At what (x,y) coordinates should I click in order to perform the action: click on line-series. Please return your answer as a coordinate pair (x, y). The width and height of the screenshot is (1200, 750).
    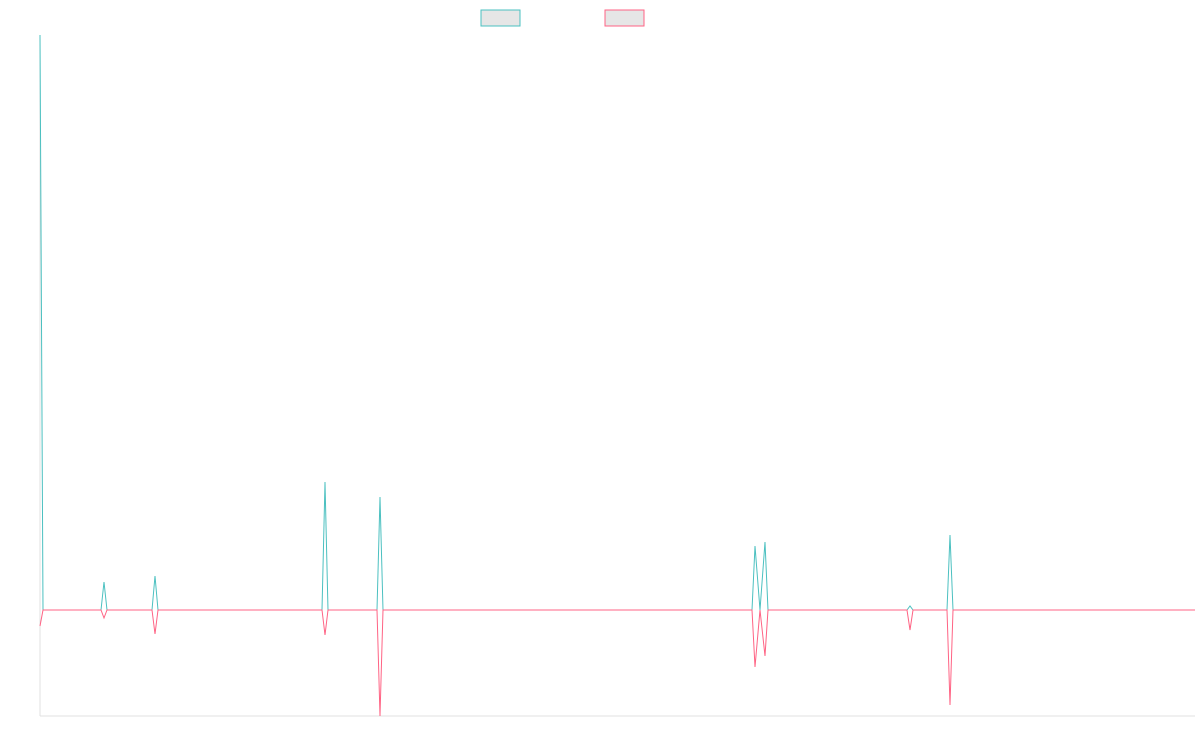
    Looking at the image, I should click on (617, 663).